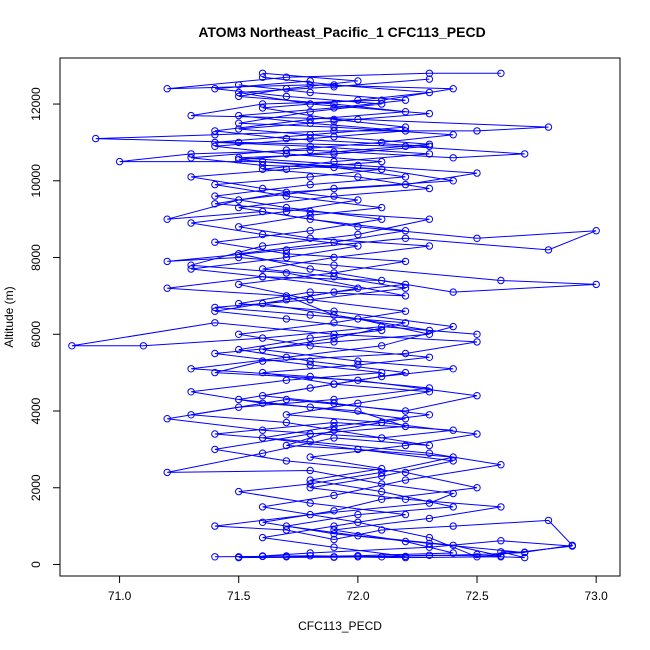  Describe the element at coordinates (239, 596) in the screenshot. I see `x-tick-label: 71.5` at that location.